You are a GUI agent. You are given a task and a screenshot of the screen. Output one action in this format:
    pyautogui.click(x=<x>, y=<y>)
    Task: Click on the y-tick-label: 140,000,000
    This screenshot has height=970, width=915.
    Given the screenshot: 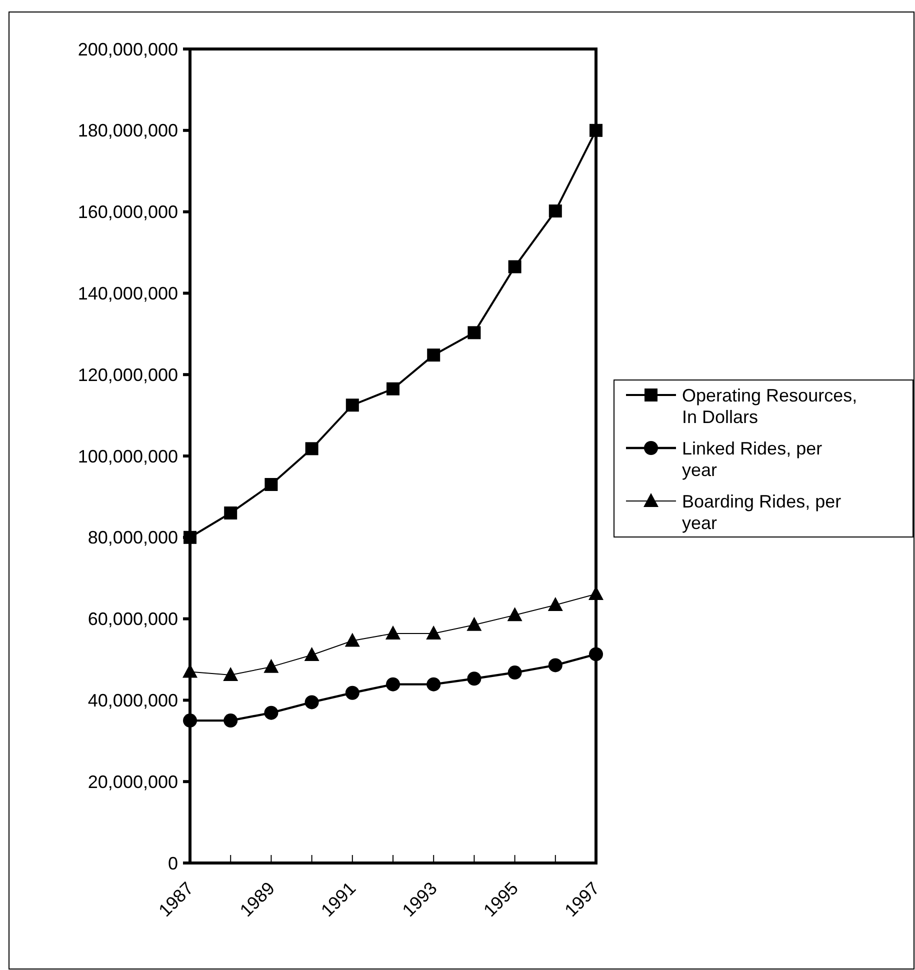 What is the action you would take?
    pyautogui.click(x=128, y=294)
    